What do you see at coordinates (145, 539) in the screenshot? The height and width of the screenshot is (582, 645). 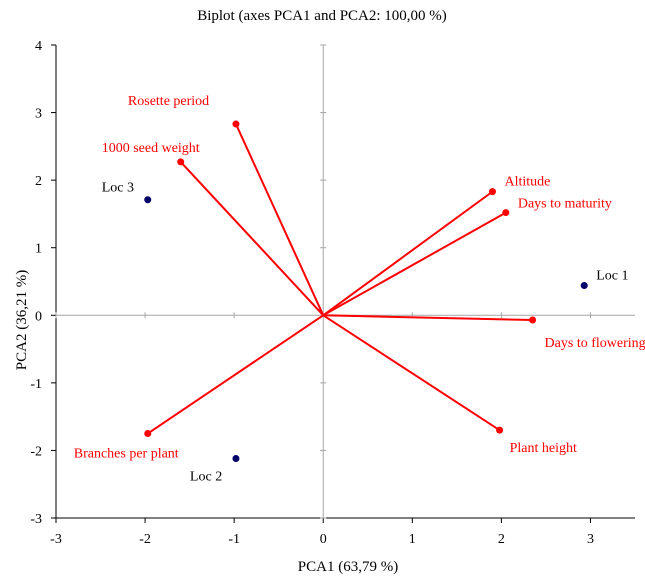 I see `x-tick-label: -2` at bounding box center [145, 539].